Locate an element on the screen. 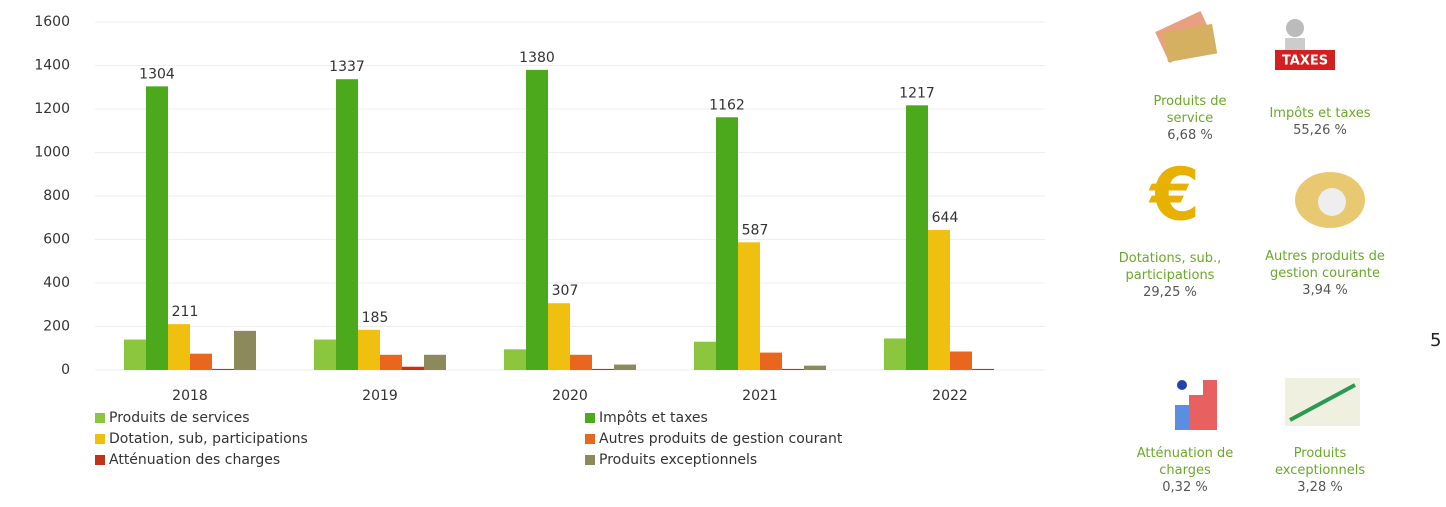 The image size is (1446, 507). item-label: Autres produits de gestion courante is located at coordinates (1325, 265).